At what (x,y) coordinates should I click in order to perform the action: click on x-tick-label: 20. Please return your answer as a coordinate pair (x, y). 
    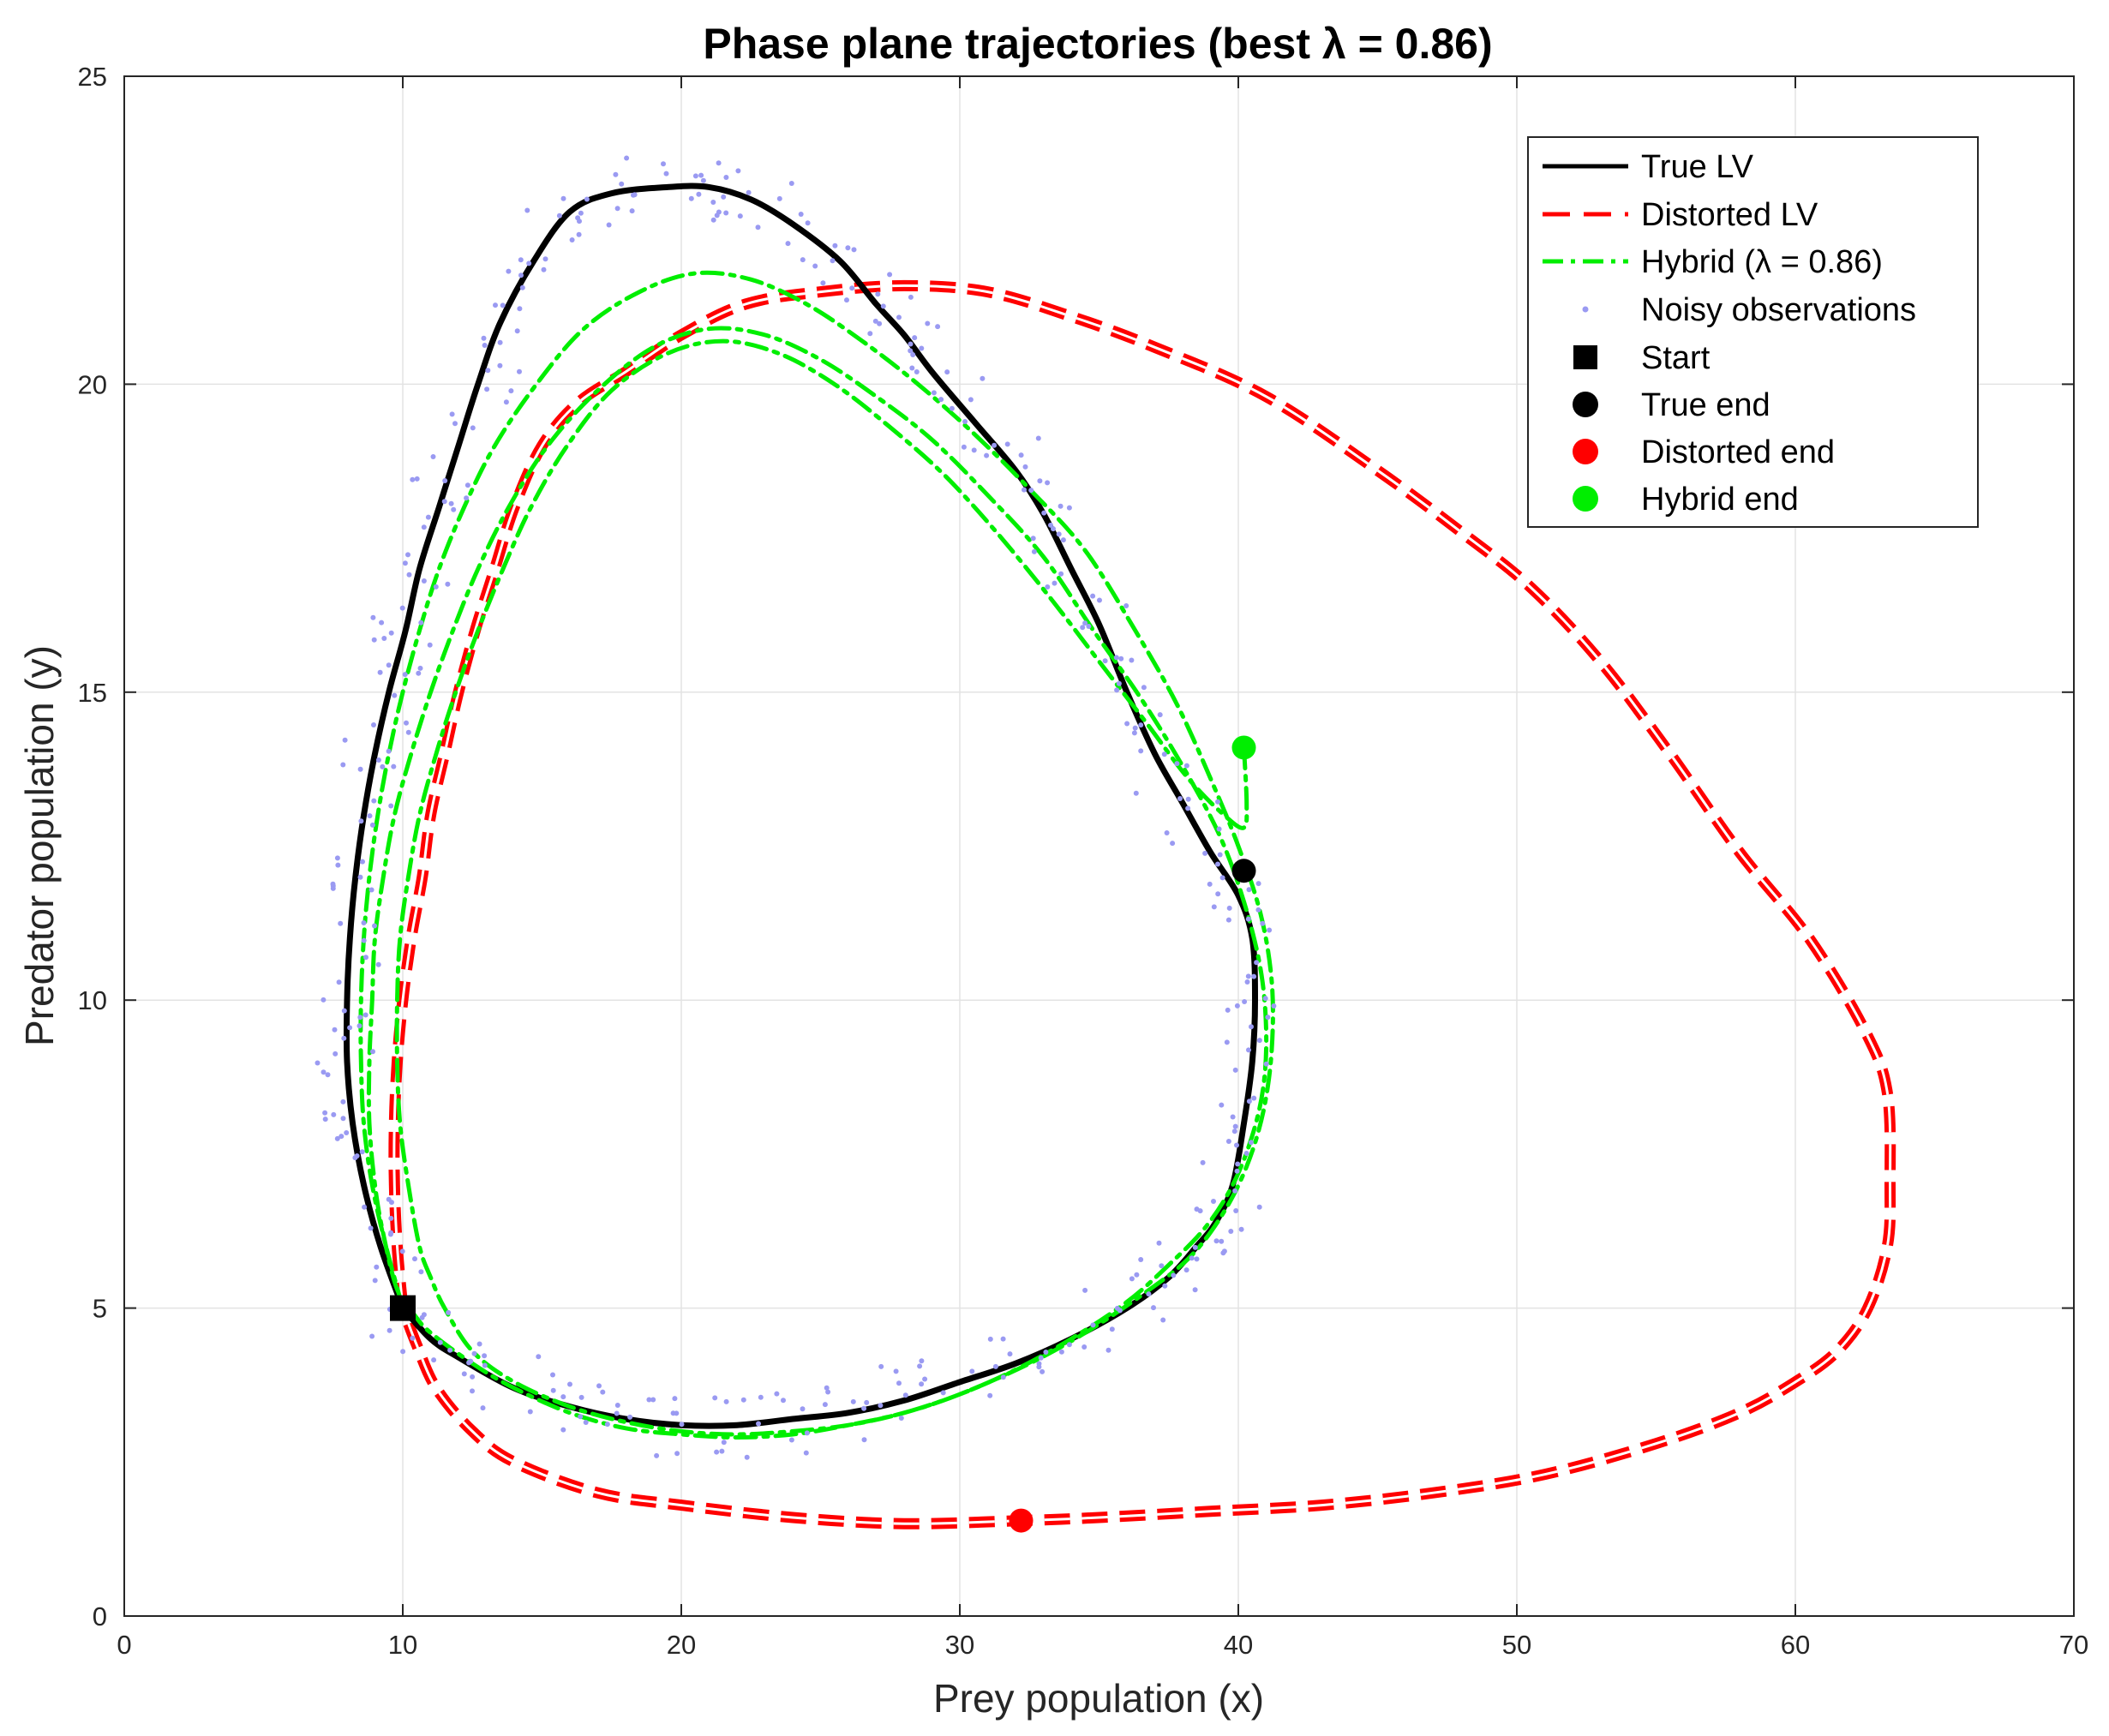
    Looking at the image, I should click on (681, 1645).